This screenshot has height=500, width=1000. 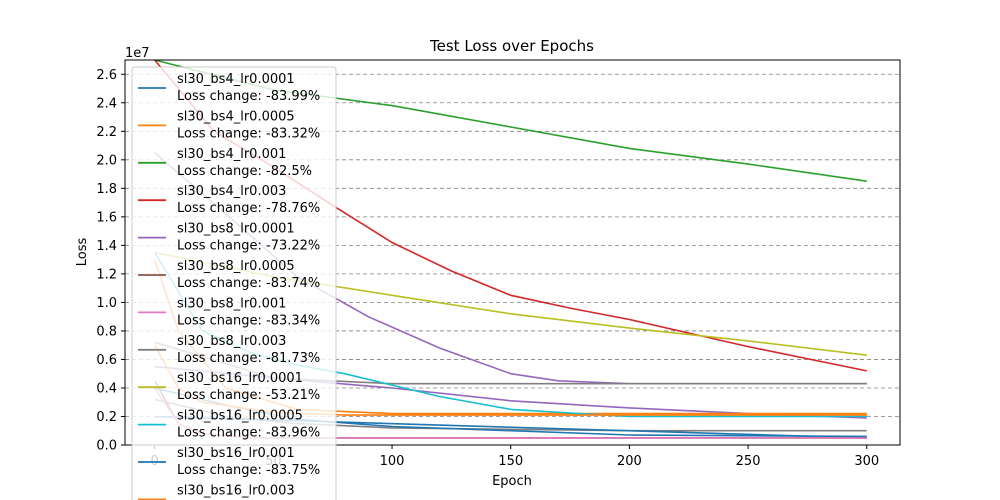 What do you see at coordinates (248, 395) in the screenshot?
I see `legend-loss-change: Loss change: -53.21%` at bounding box center [248, 395].